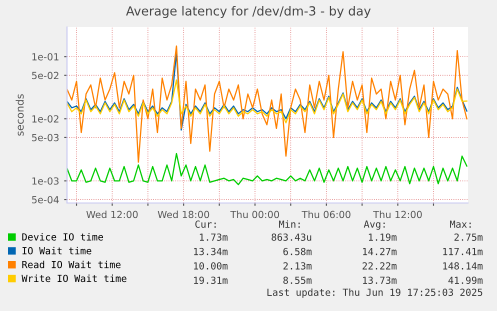  Describe the element at coordinates (255, 214) in the screenshot. I see `x-tick-label: Thu 00:00` at that location.